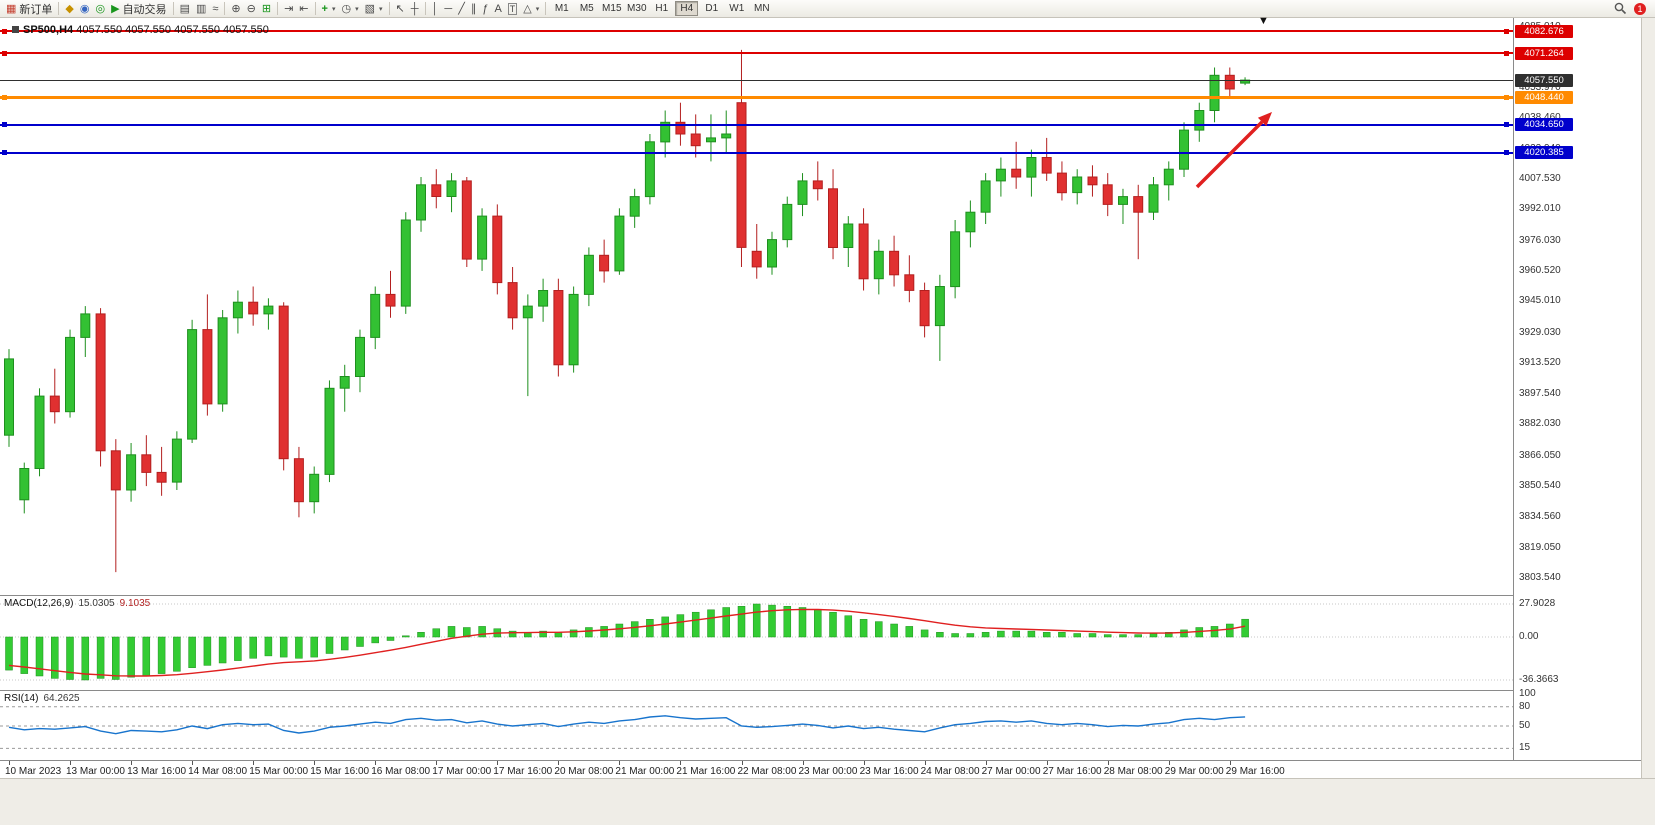 The image size is (1655, 825). What do you see at coordinates (737, 8) in the screenshot?
I see `timeframe-button-w1: W1` at bounding box center [737, 8].